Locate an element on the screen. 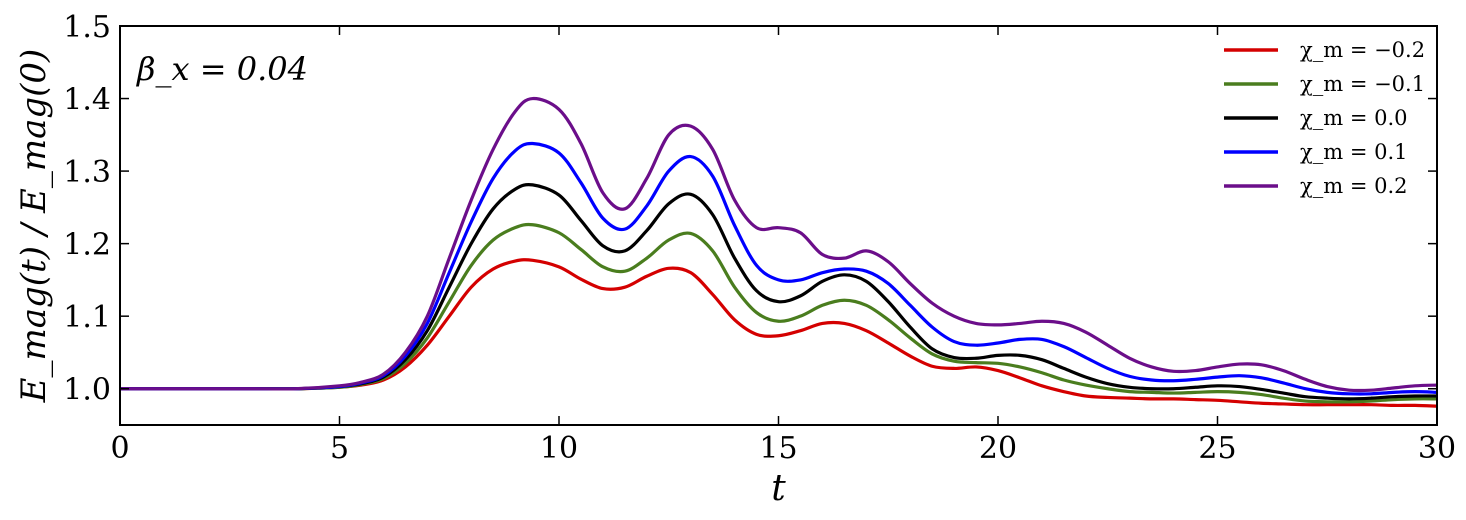 This screenshot has width=1466, height=520. y-tick-label: 1.5 is located at coordinates (87, 27).